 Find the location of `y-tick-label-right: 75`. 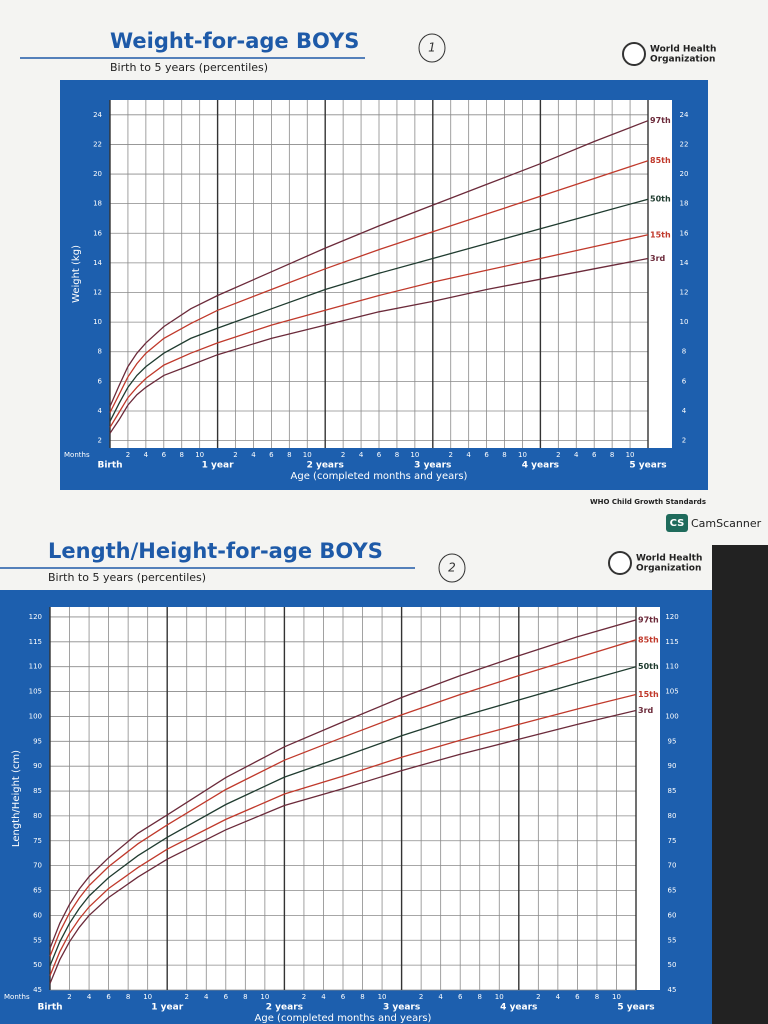

y-tick-label-right: 75 is located at coordinates (672, 841).